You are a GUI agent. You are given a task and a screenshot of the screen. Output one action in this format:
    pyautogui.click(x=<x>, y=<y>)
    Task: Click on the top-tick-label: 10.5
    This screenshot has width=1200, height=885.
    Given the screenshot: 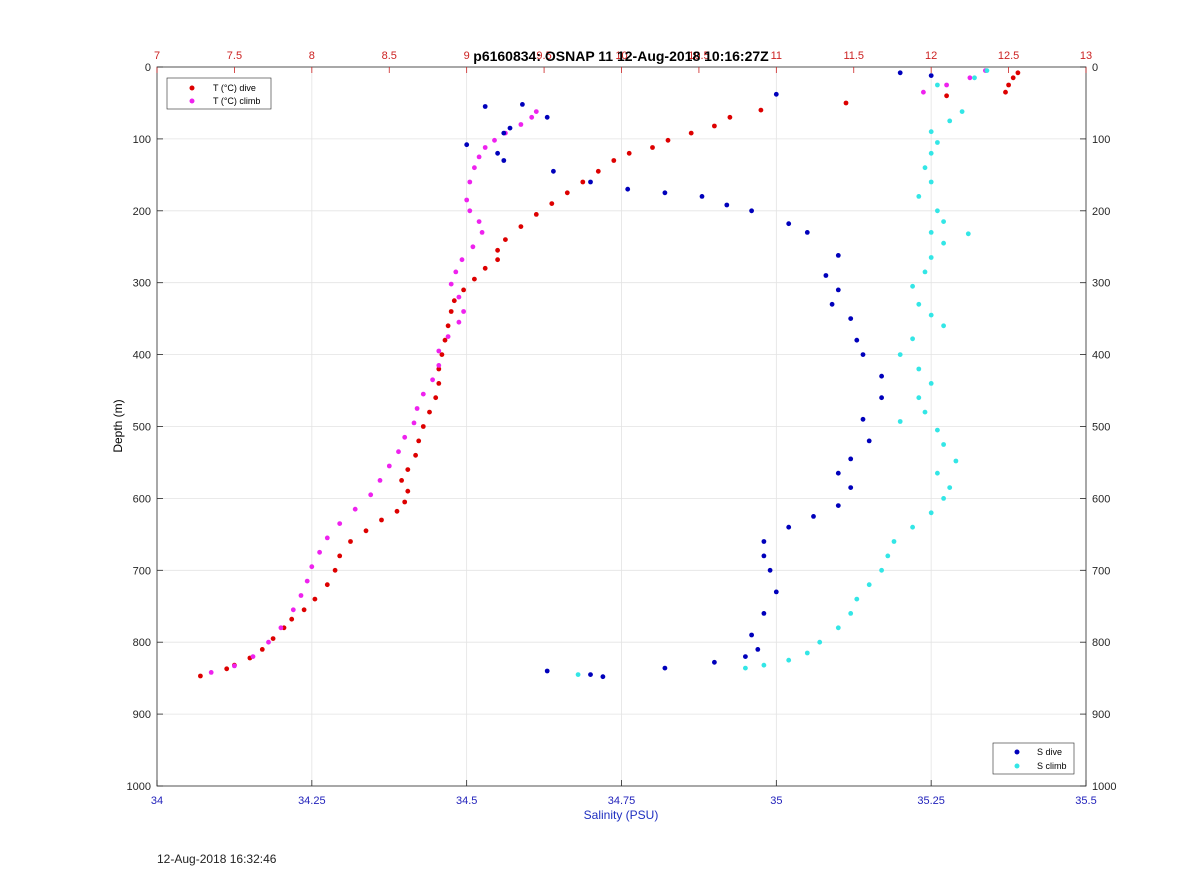 What is the action you would take?
    pyautogui.click(x=698, y=56)
    